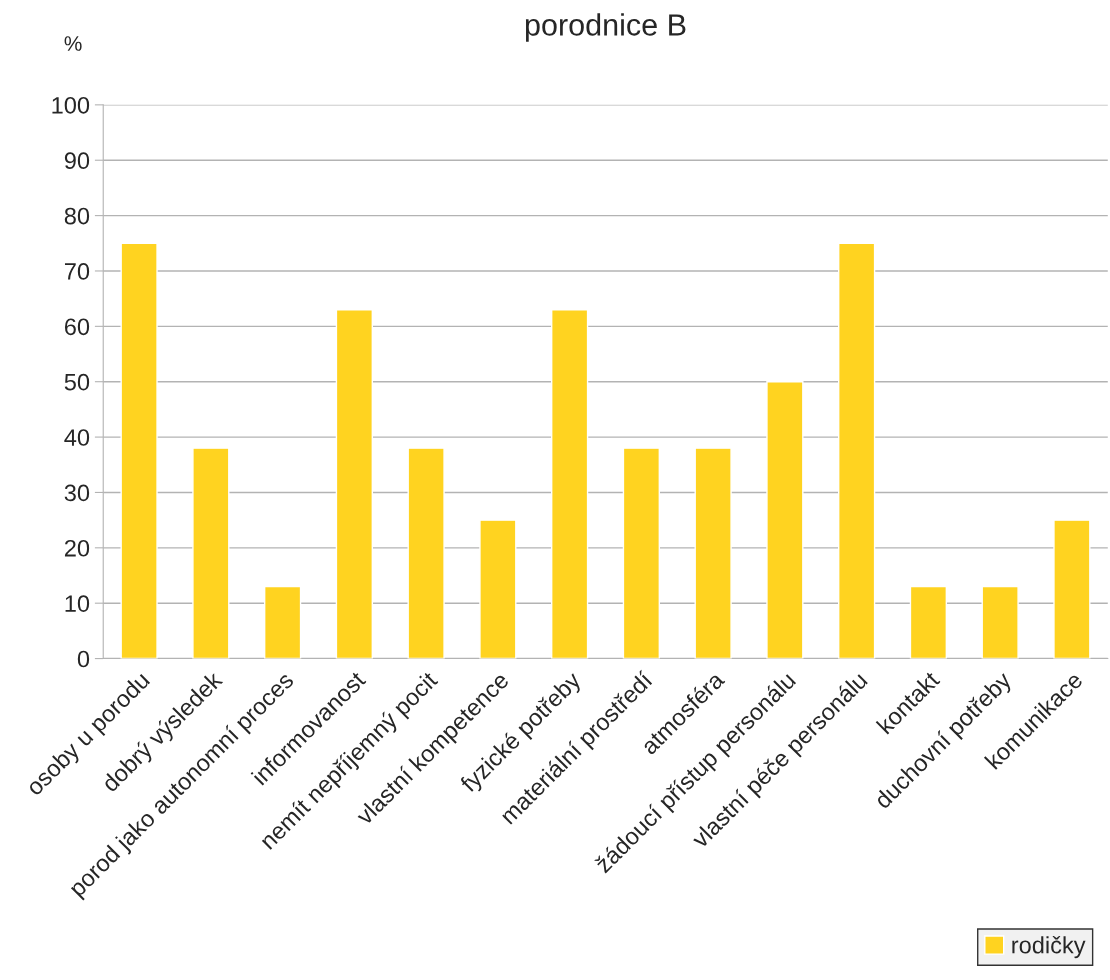 The width and height of the screenshot is (1110, 980). I want to click on y-tick-label: 80, so click(77, 216).